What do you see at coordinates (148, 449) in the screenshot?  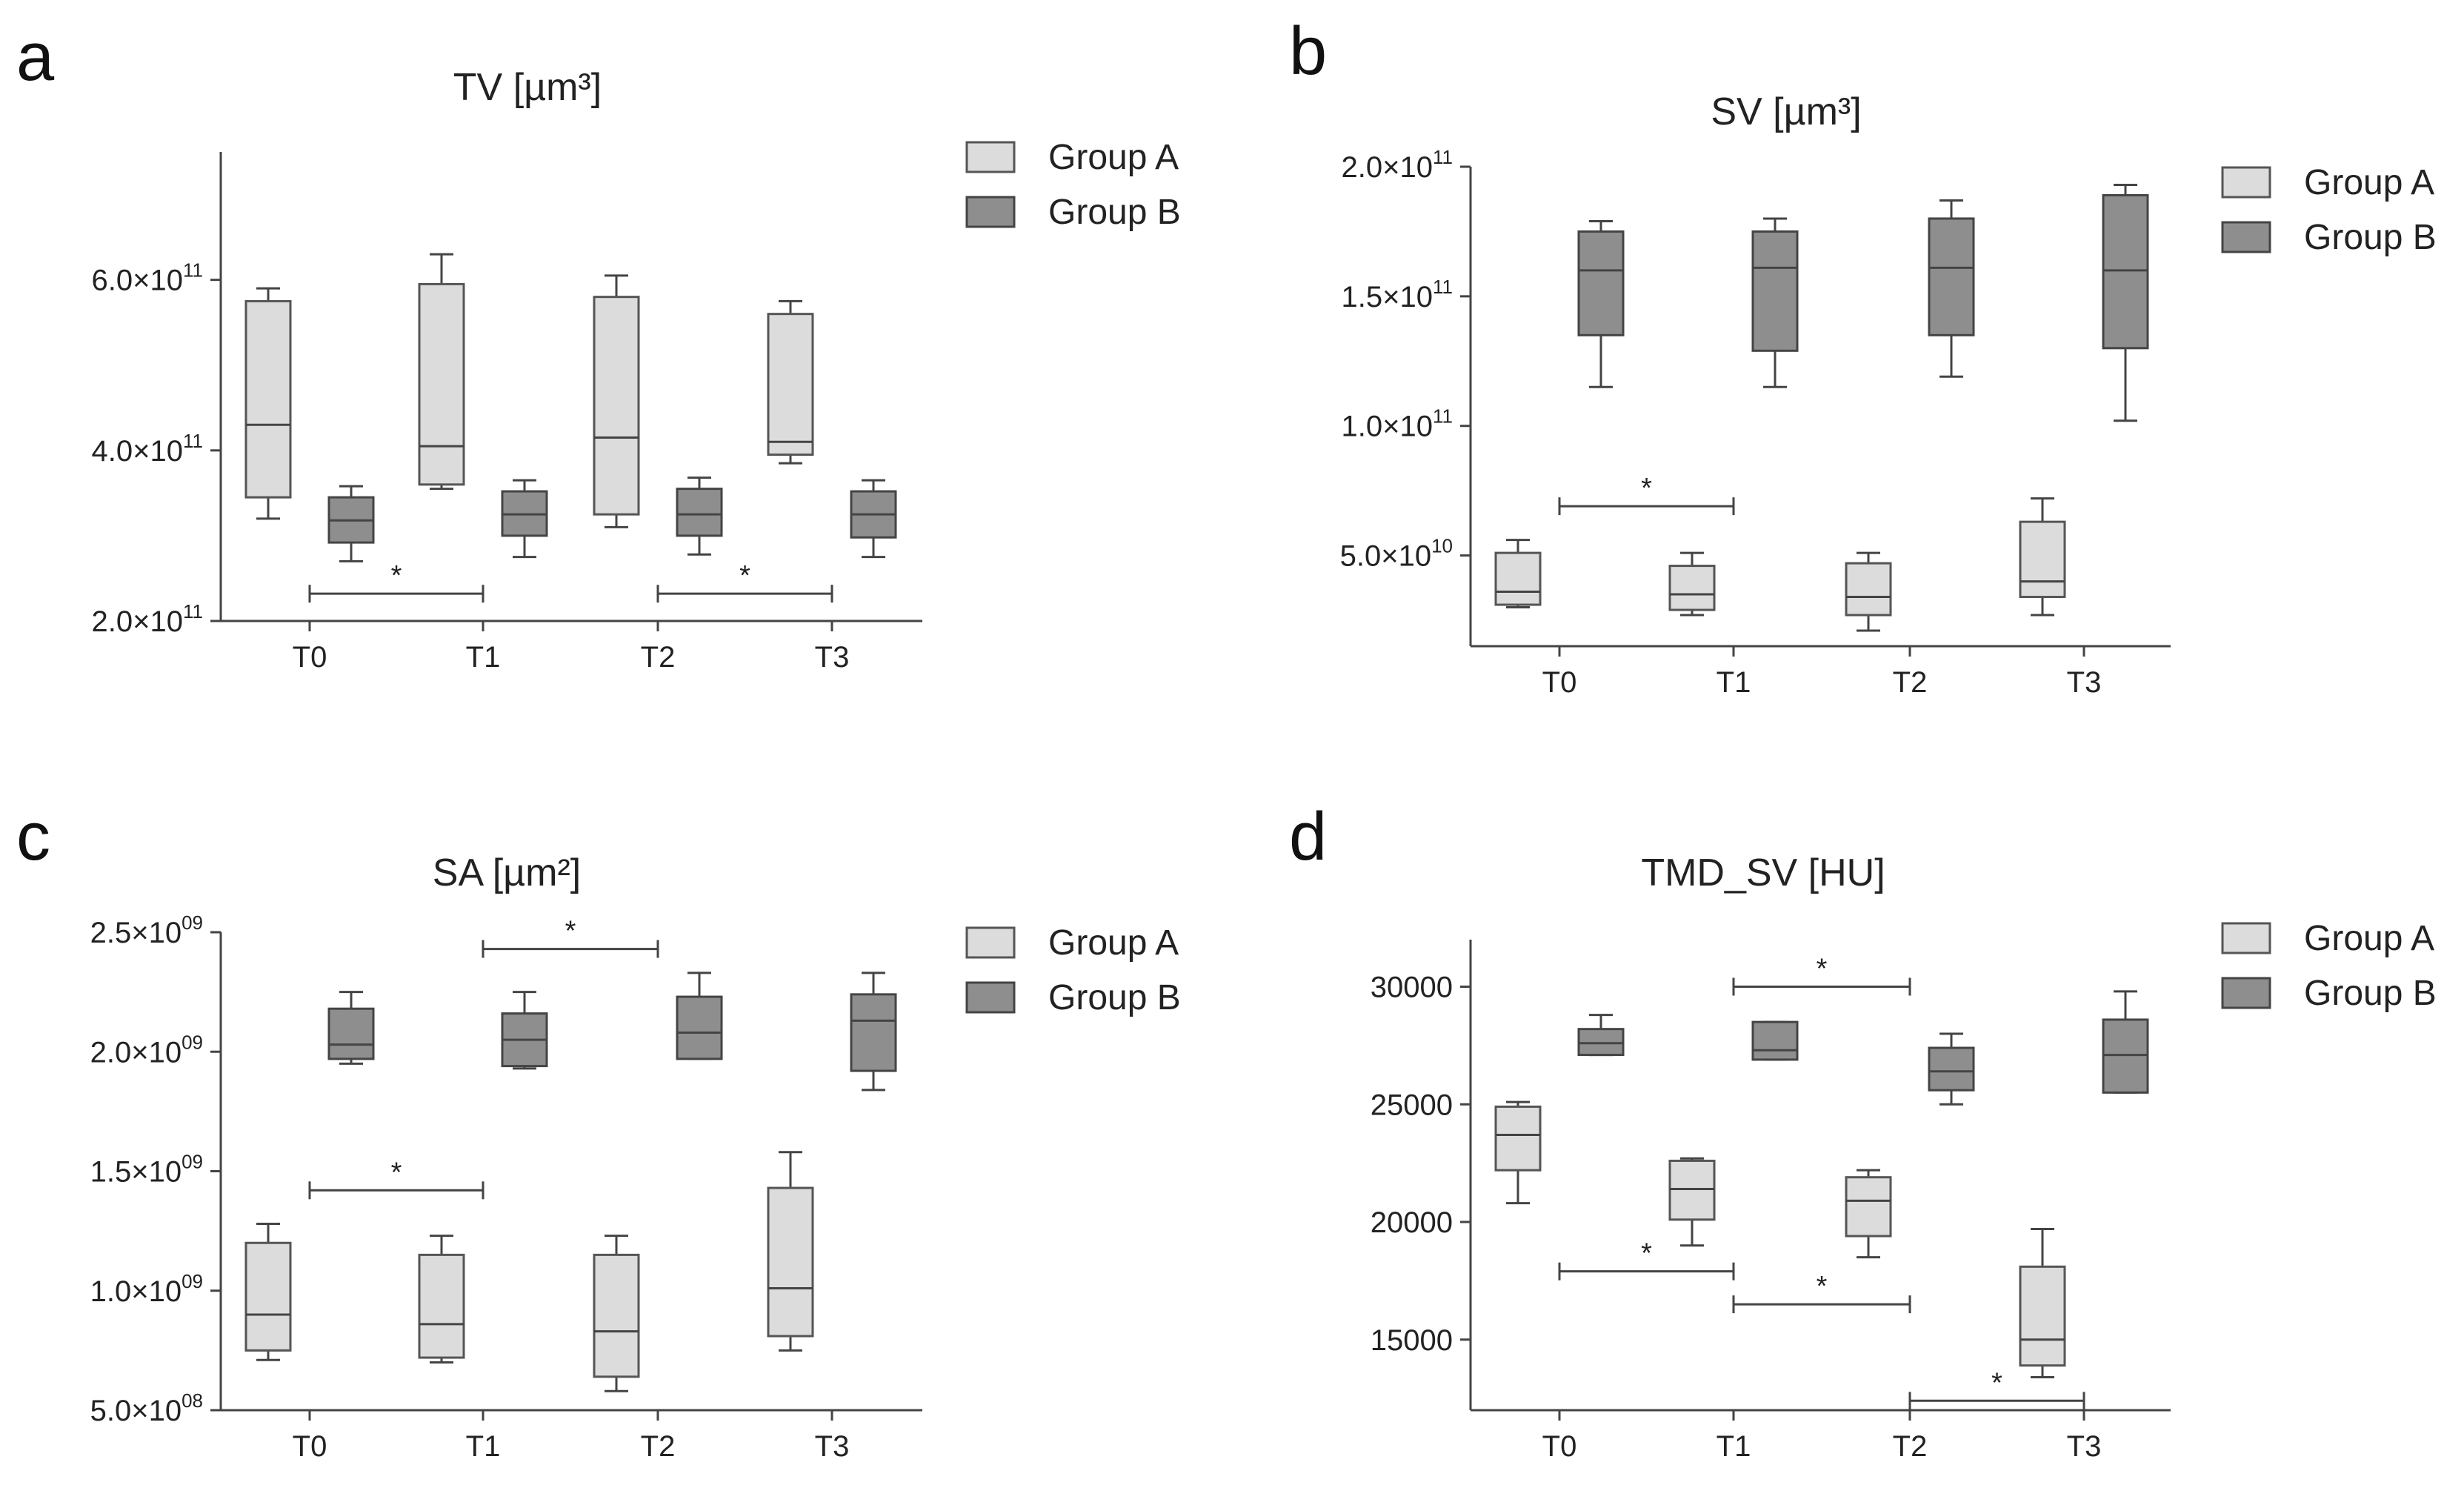 I see `y-tick-label: 4.0×10¹¹` at bounding box center [148, 449].